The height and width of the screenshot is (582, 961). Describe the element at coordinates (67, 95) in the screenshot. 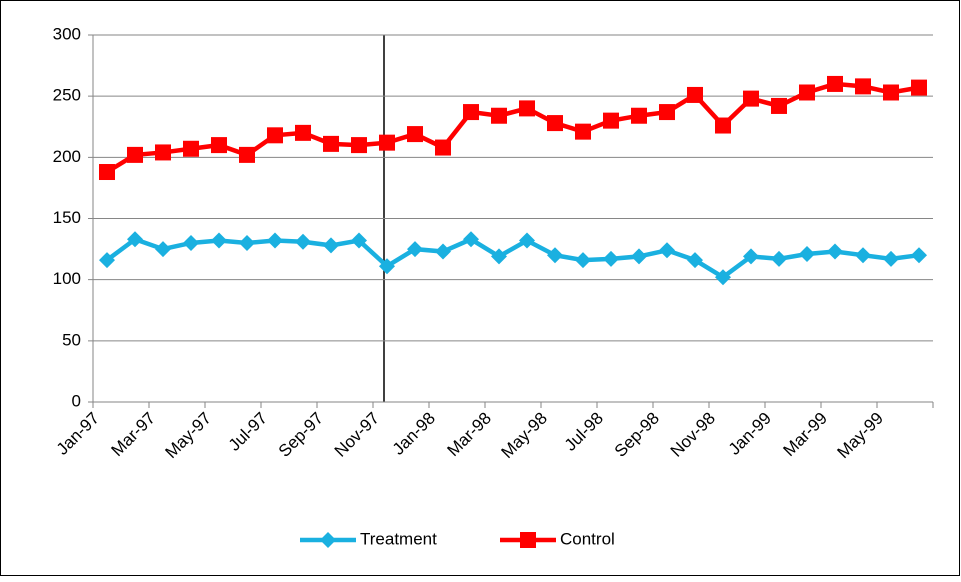

I see `y-tick-label: 250` at that location.